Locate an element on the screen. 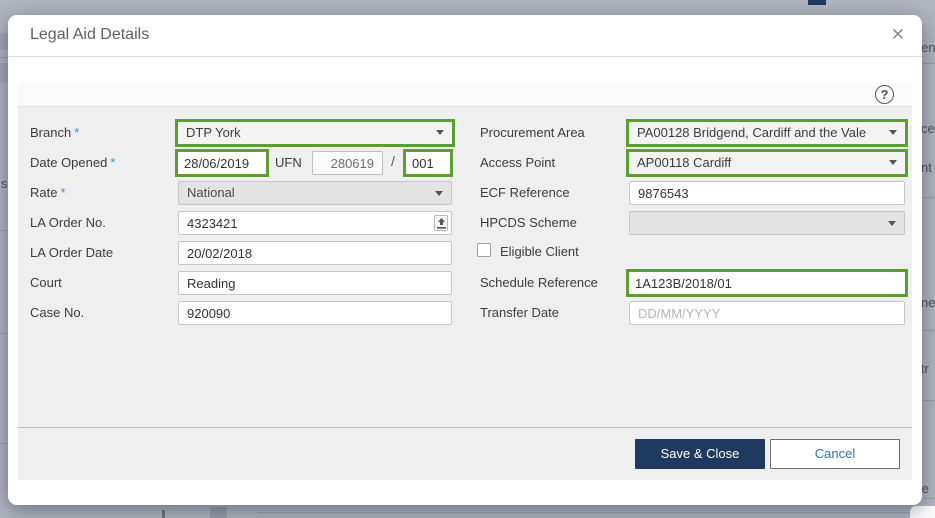 The image size is (935, 518). background-text-fragment: nt is located at coordinates (926, 167).